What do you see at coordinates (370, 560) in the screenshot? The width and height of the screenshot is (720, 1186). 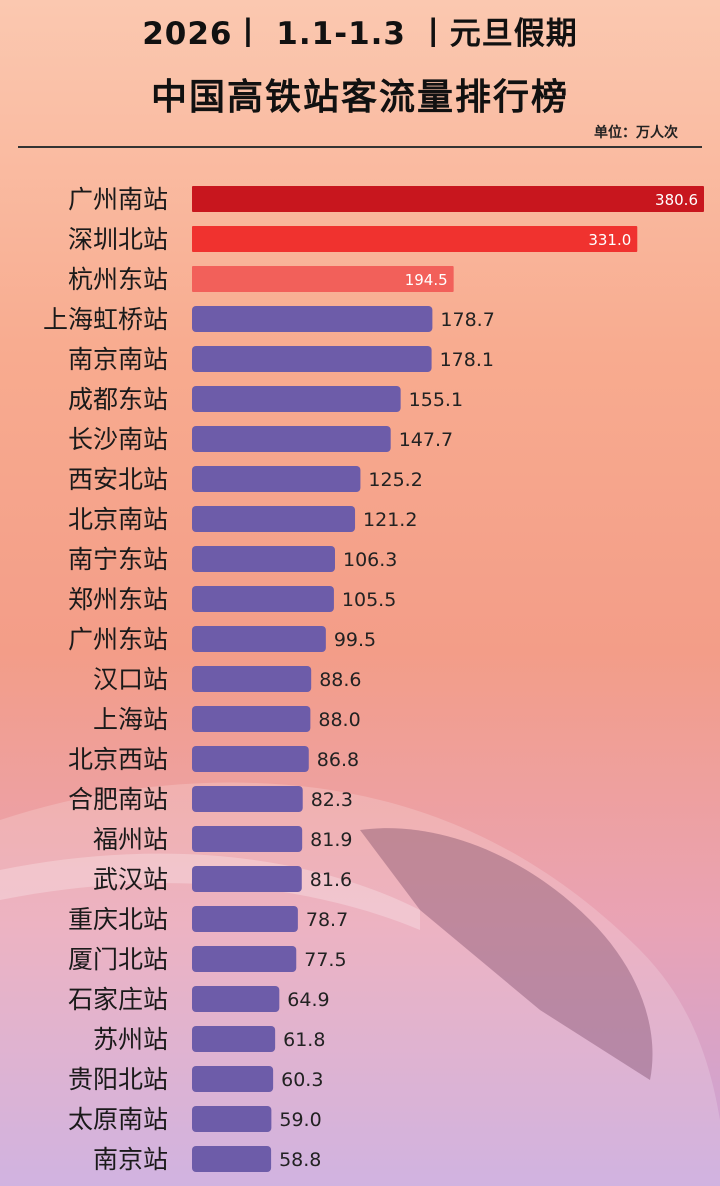 I see `value-label: 106.3` at bounding box center [370, 560].